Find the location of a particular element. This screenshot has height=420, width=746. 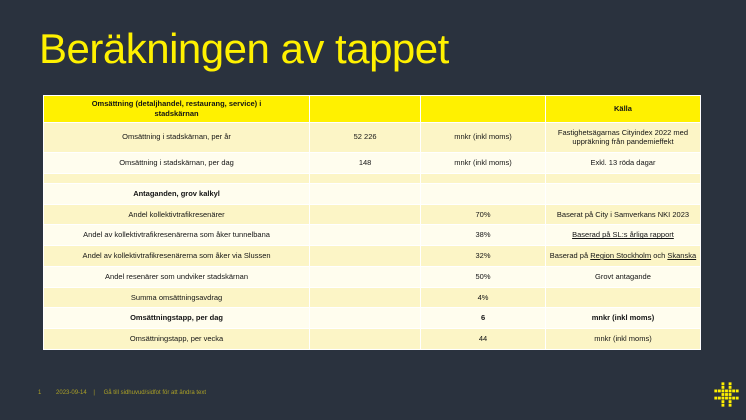

label-cell: Omsättningstapp, per vecka is located at coordinates (176, 339).